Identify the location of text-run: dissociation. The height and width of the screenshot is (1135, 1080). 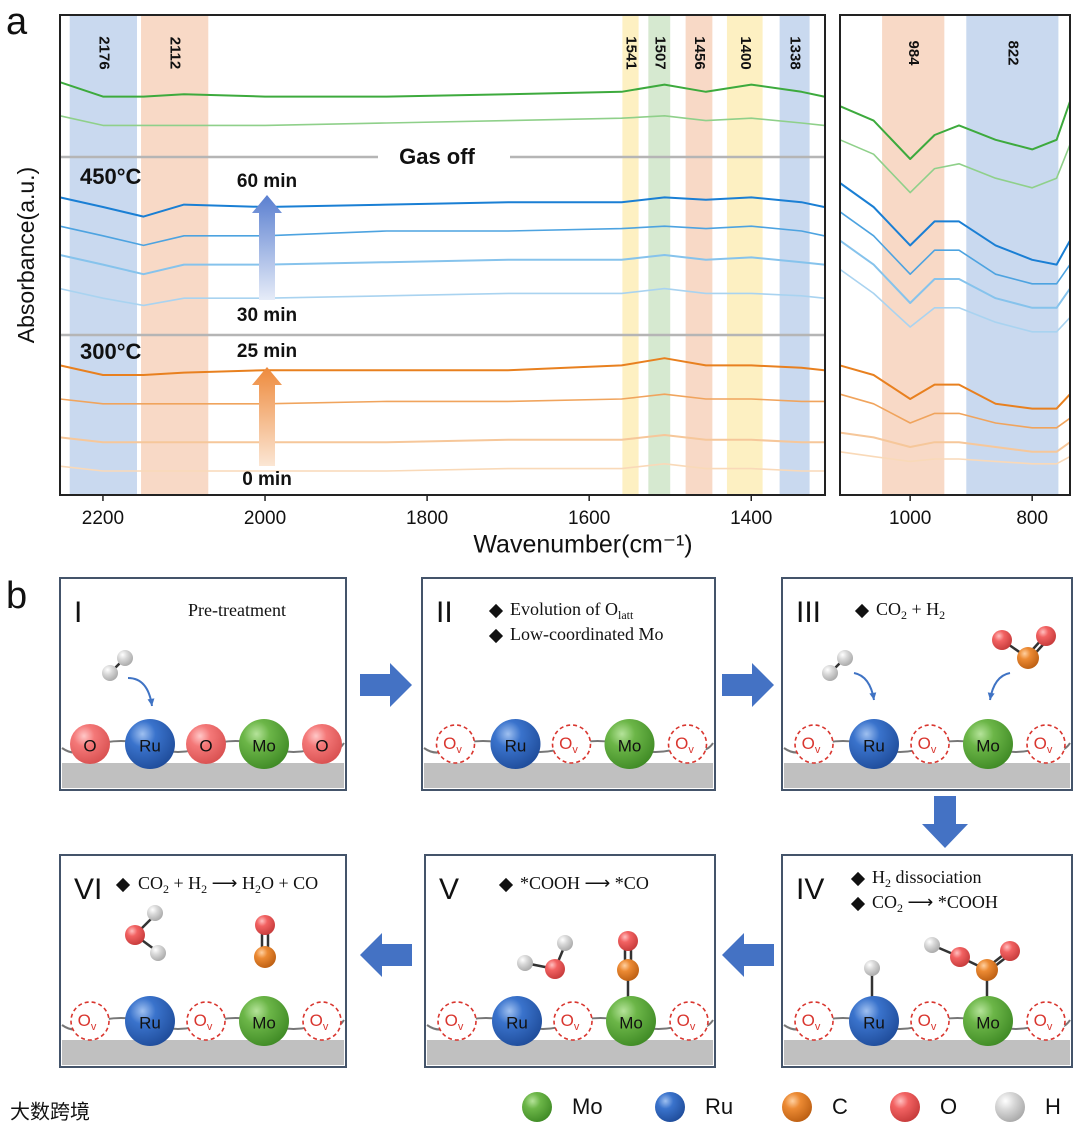
(936, 877).